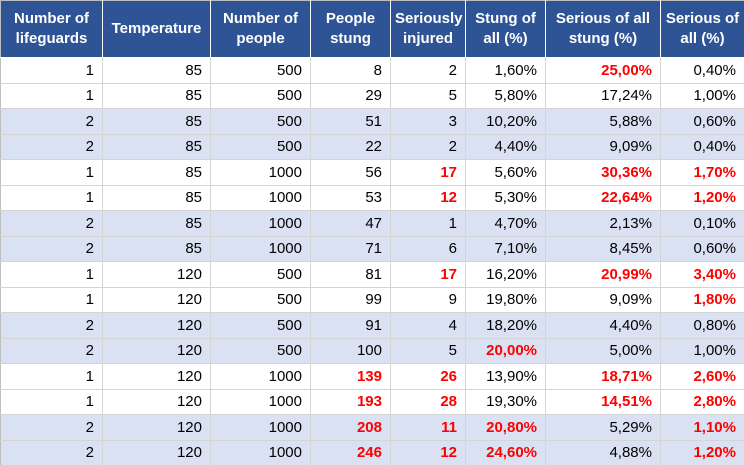 This screenshot has height=465, width=744. Describe the element at coordinates (350, 300) in the screenshot. I see `table-cell: 99` at that location.